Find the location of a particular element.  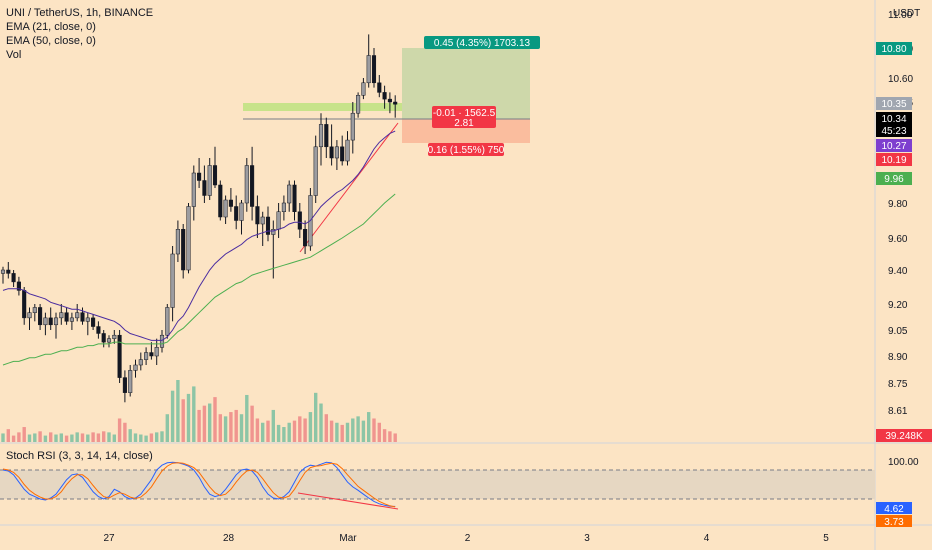

price-tag-label: 10.80 is located at coordinates (893, 49).